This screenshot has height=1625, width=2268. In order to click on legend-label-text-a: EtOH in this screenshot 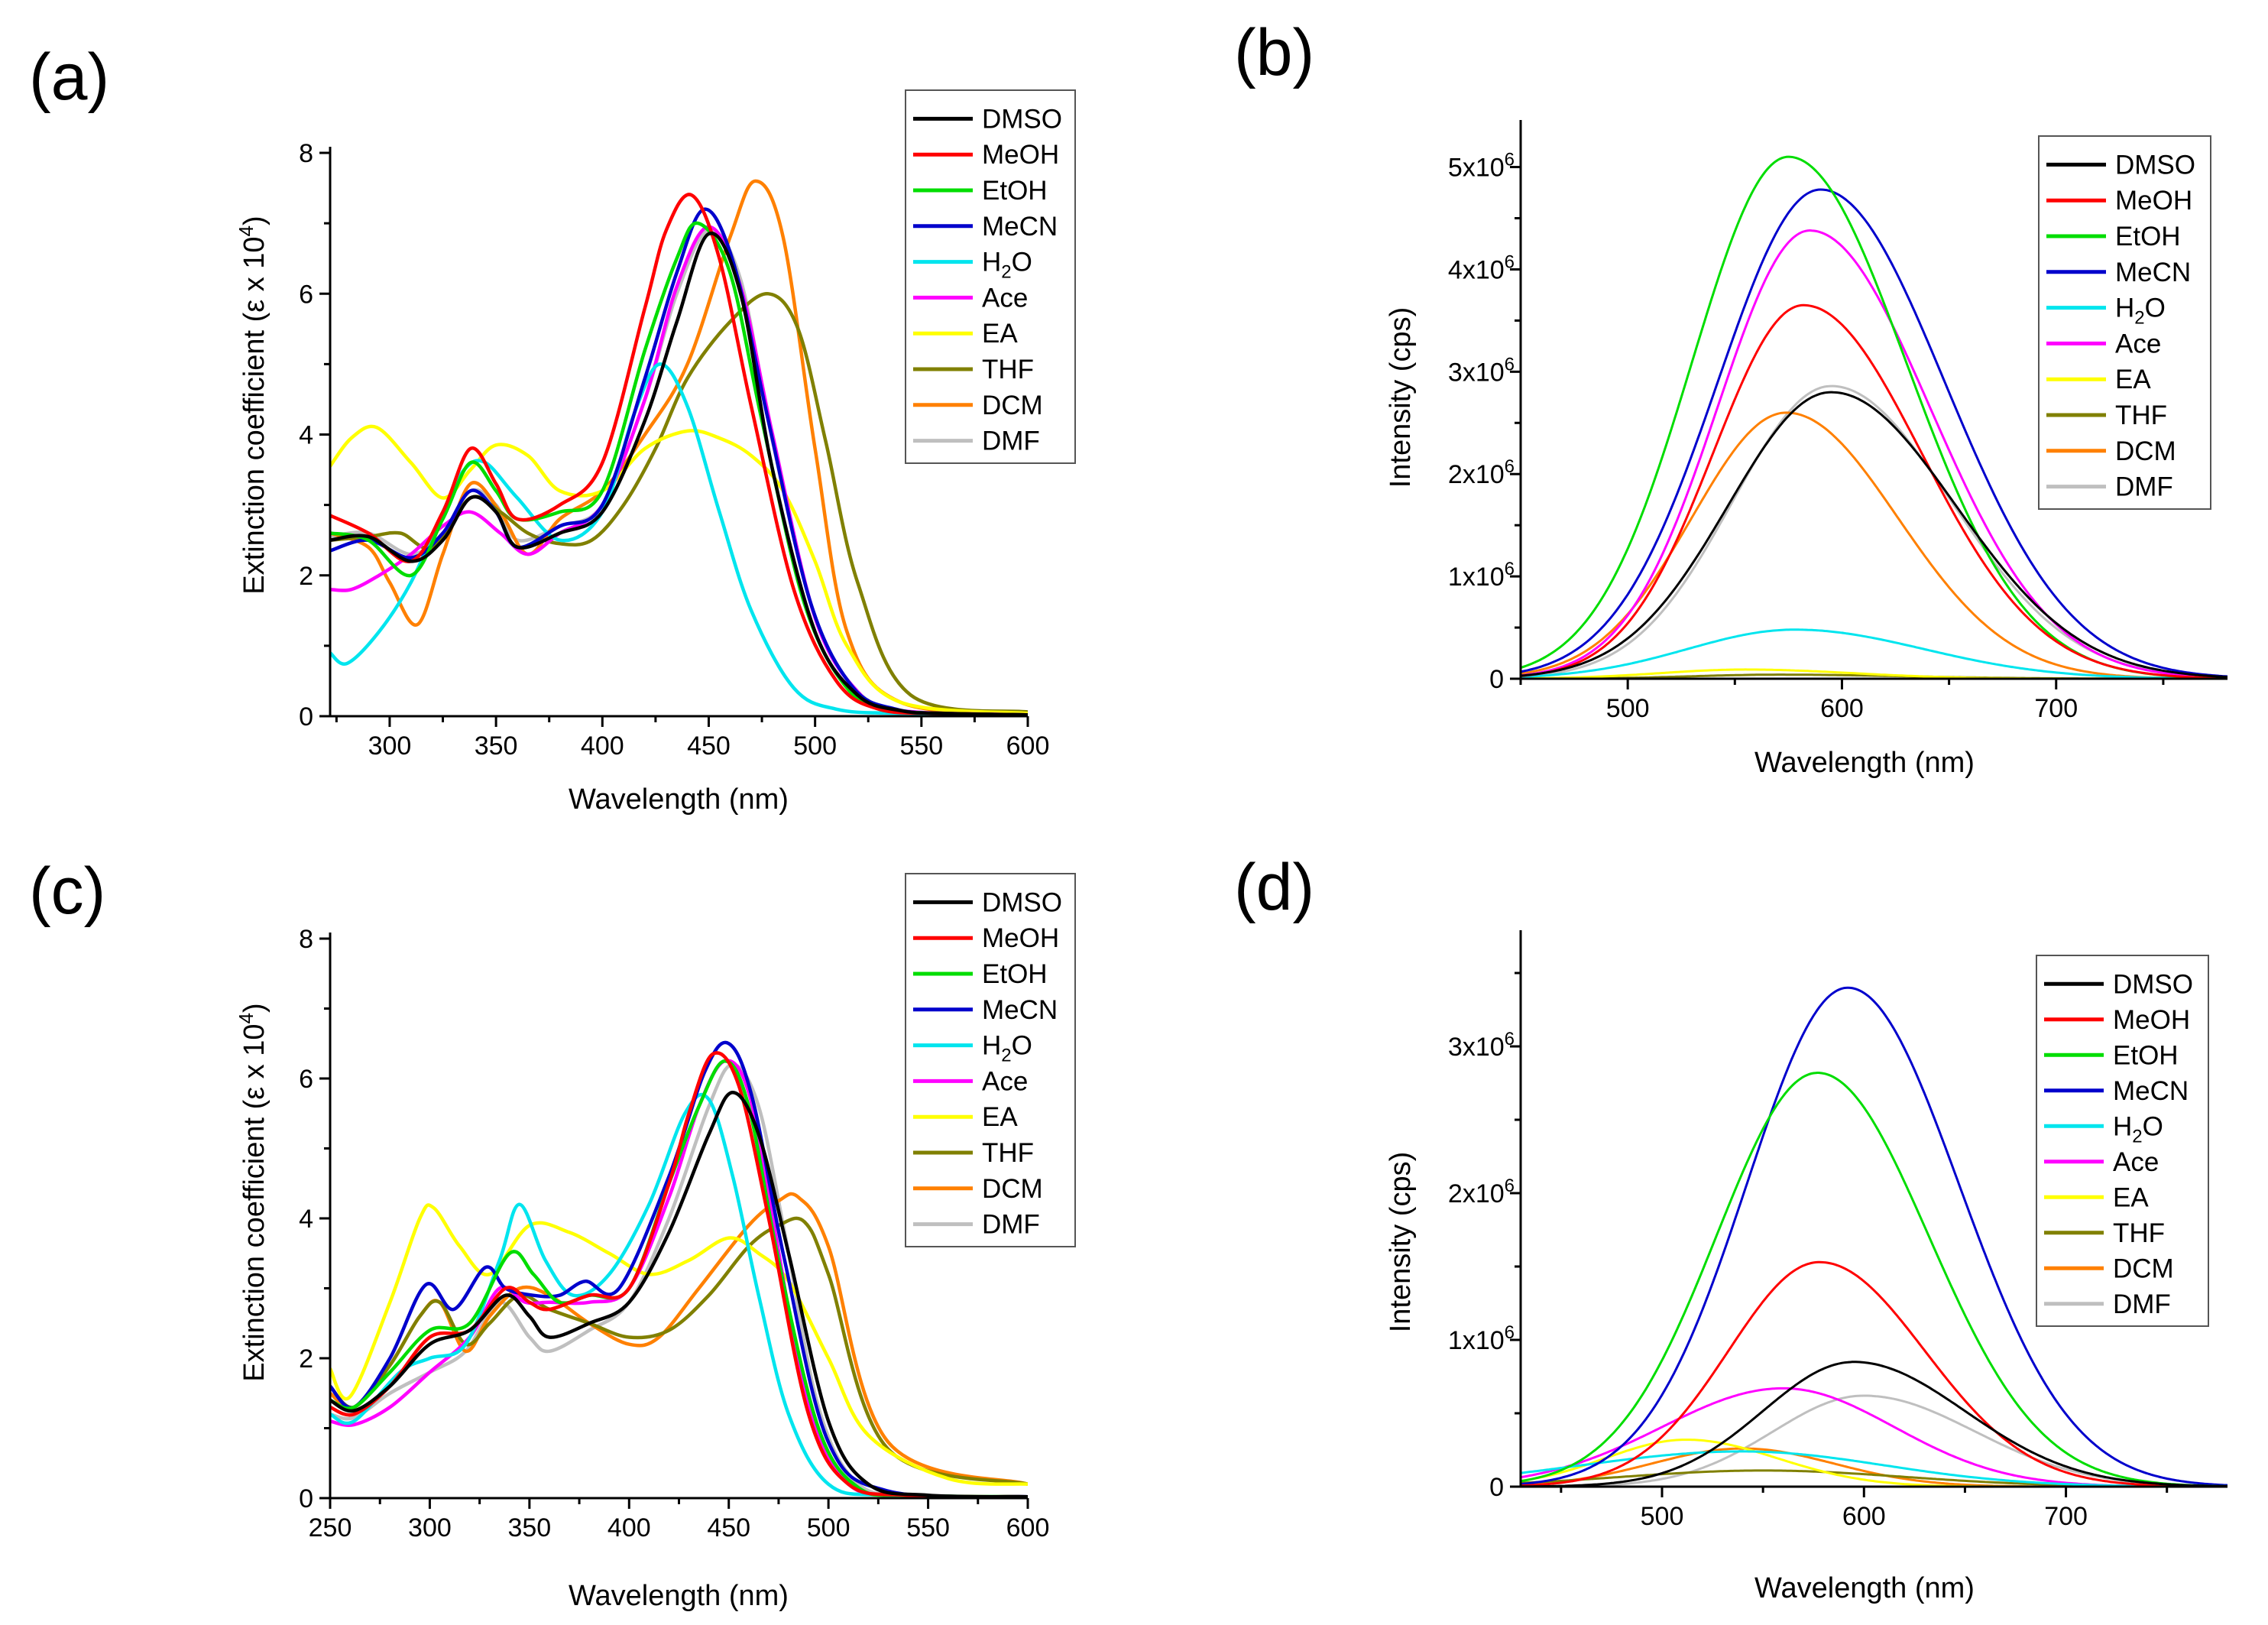, I will do `click(1015, 191)`.